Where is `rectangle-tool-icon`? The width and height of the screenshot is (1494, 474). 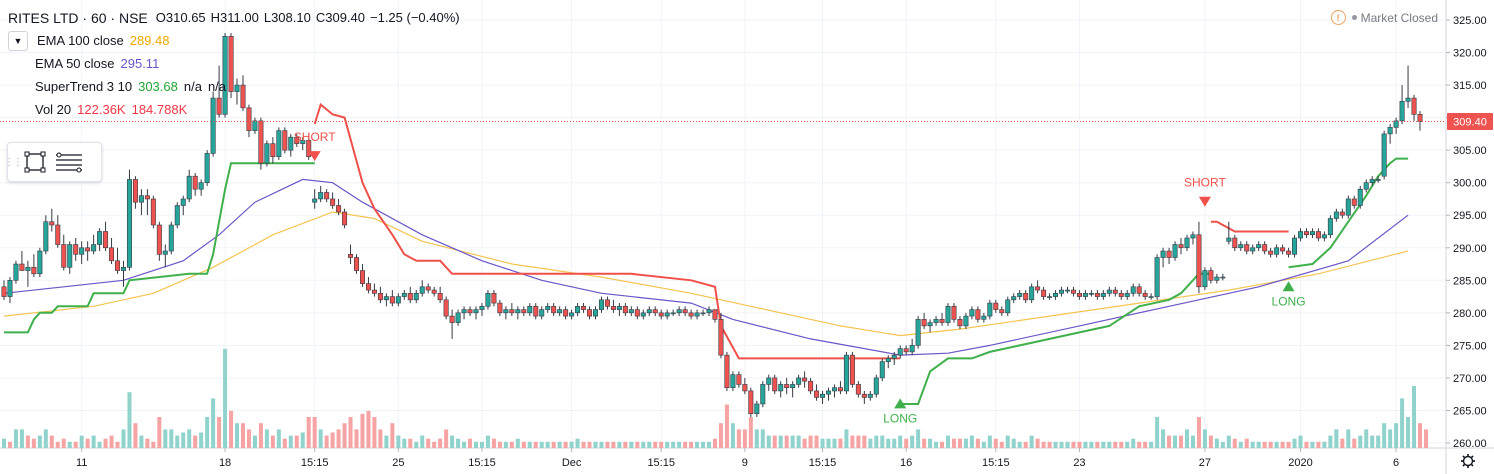
rectangle-tool-icon is located at coordinates (35, 162).